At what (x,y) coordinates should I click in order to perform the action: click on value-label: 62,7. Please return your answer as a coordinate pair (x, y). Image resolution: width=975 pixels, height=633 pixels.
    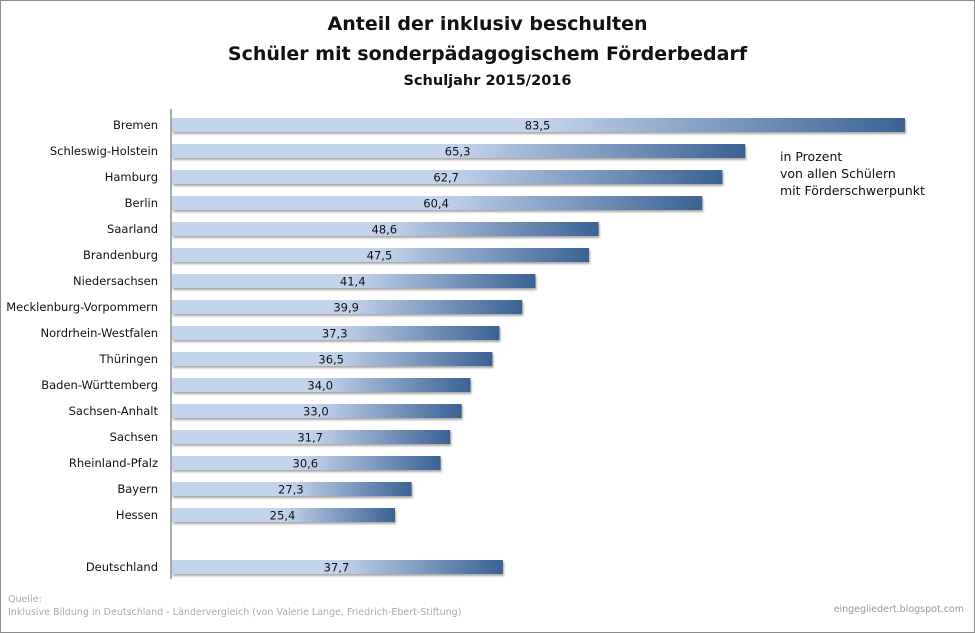
    Looking at the image, I should click on (446, 178).